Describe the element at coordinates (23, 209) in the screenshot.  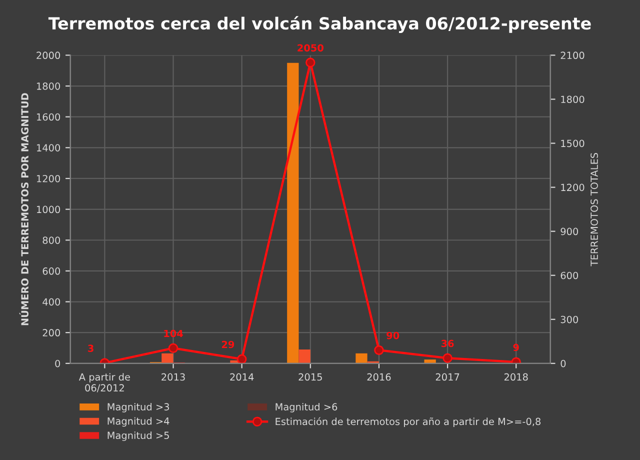
I see `y-axis-title: NÚMERO DE TERREMOTOS POR MAGNITUD` at that location.